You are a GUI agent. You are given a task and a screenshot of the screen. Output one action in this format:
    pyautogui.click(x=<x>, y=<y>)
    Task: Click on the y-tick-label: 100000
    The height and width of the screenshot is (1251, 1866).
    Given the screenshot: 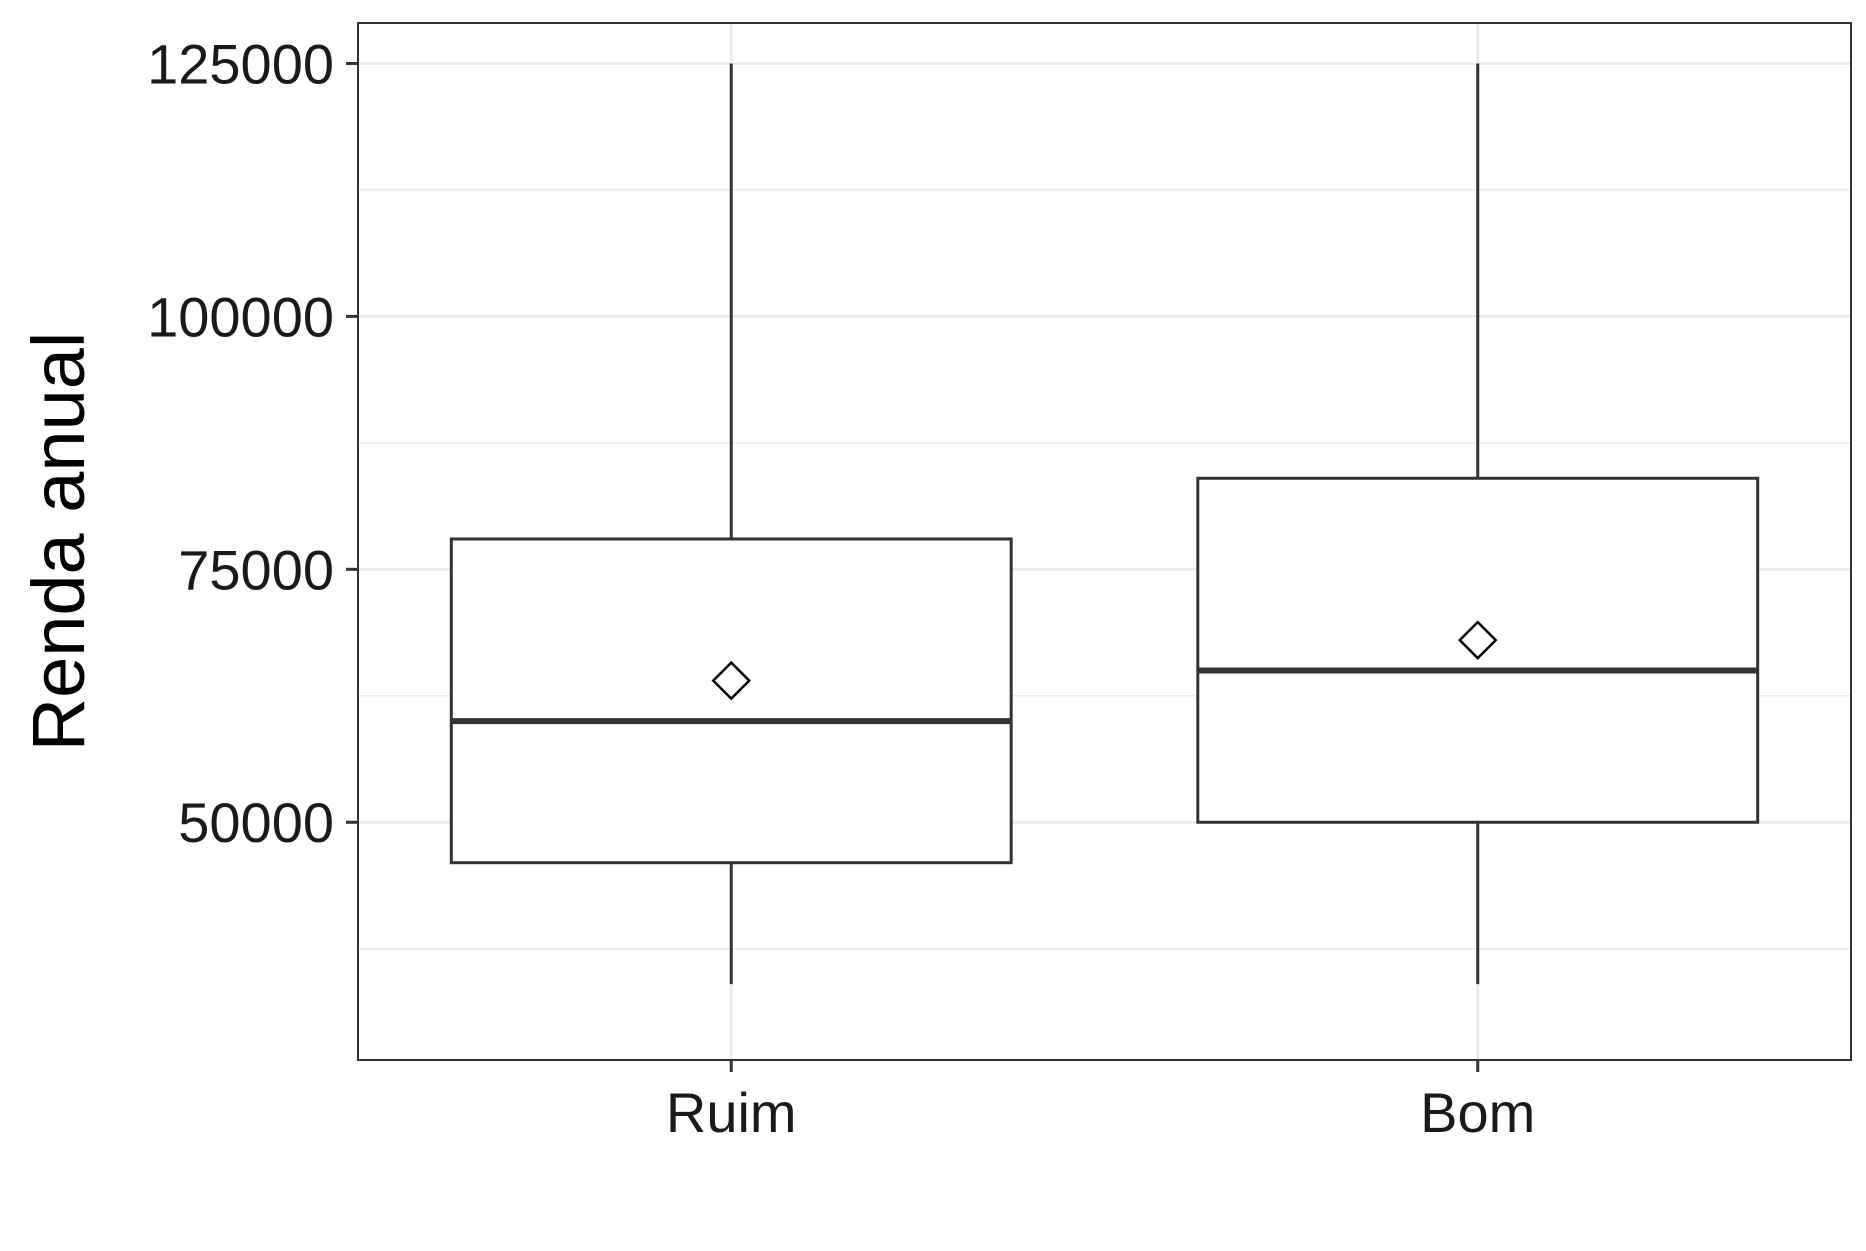 What is the action you would take?
    pyautogui.click(x=240, y=316)
    